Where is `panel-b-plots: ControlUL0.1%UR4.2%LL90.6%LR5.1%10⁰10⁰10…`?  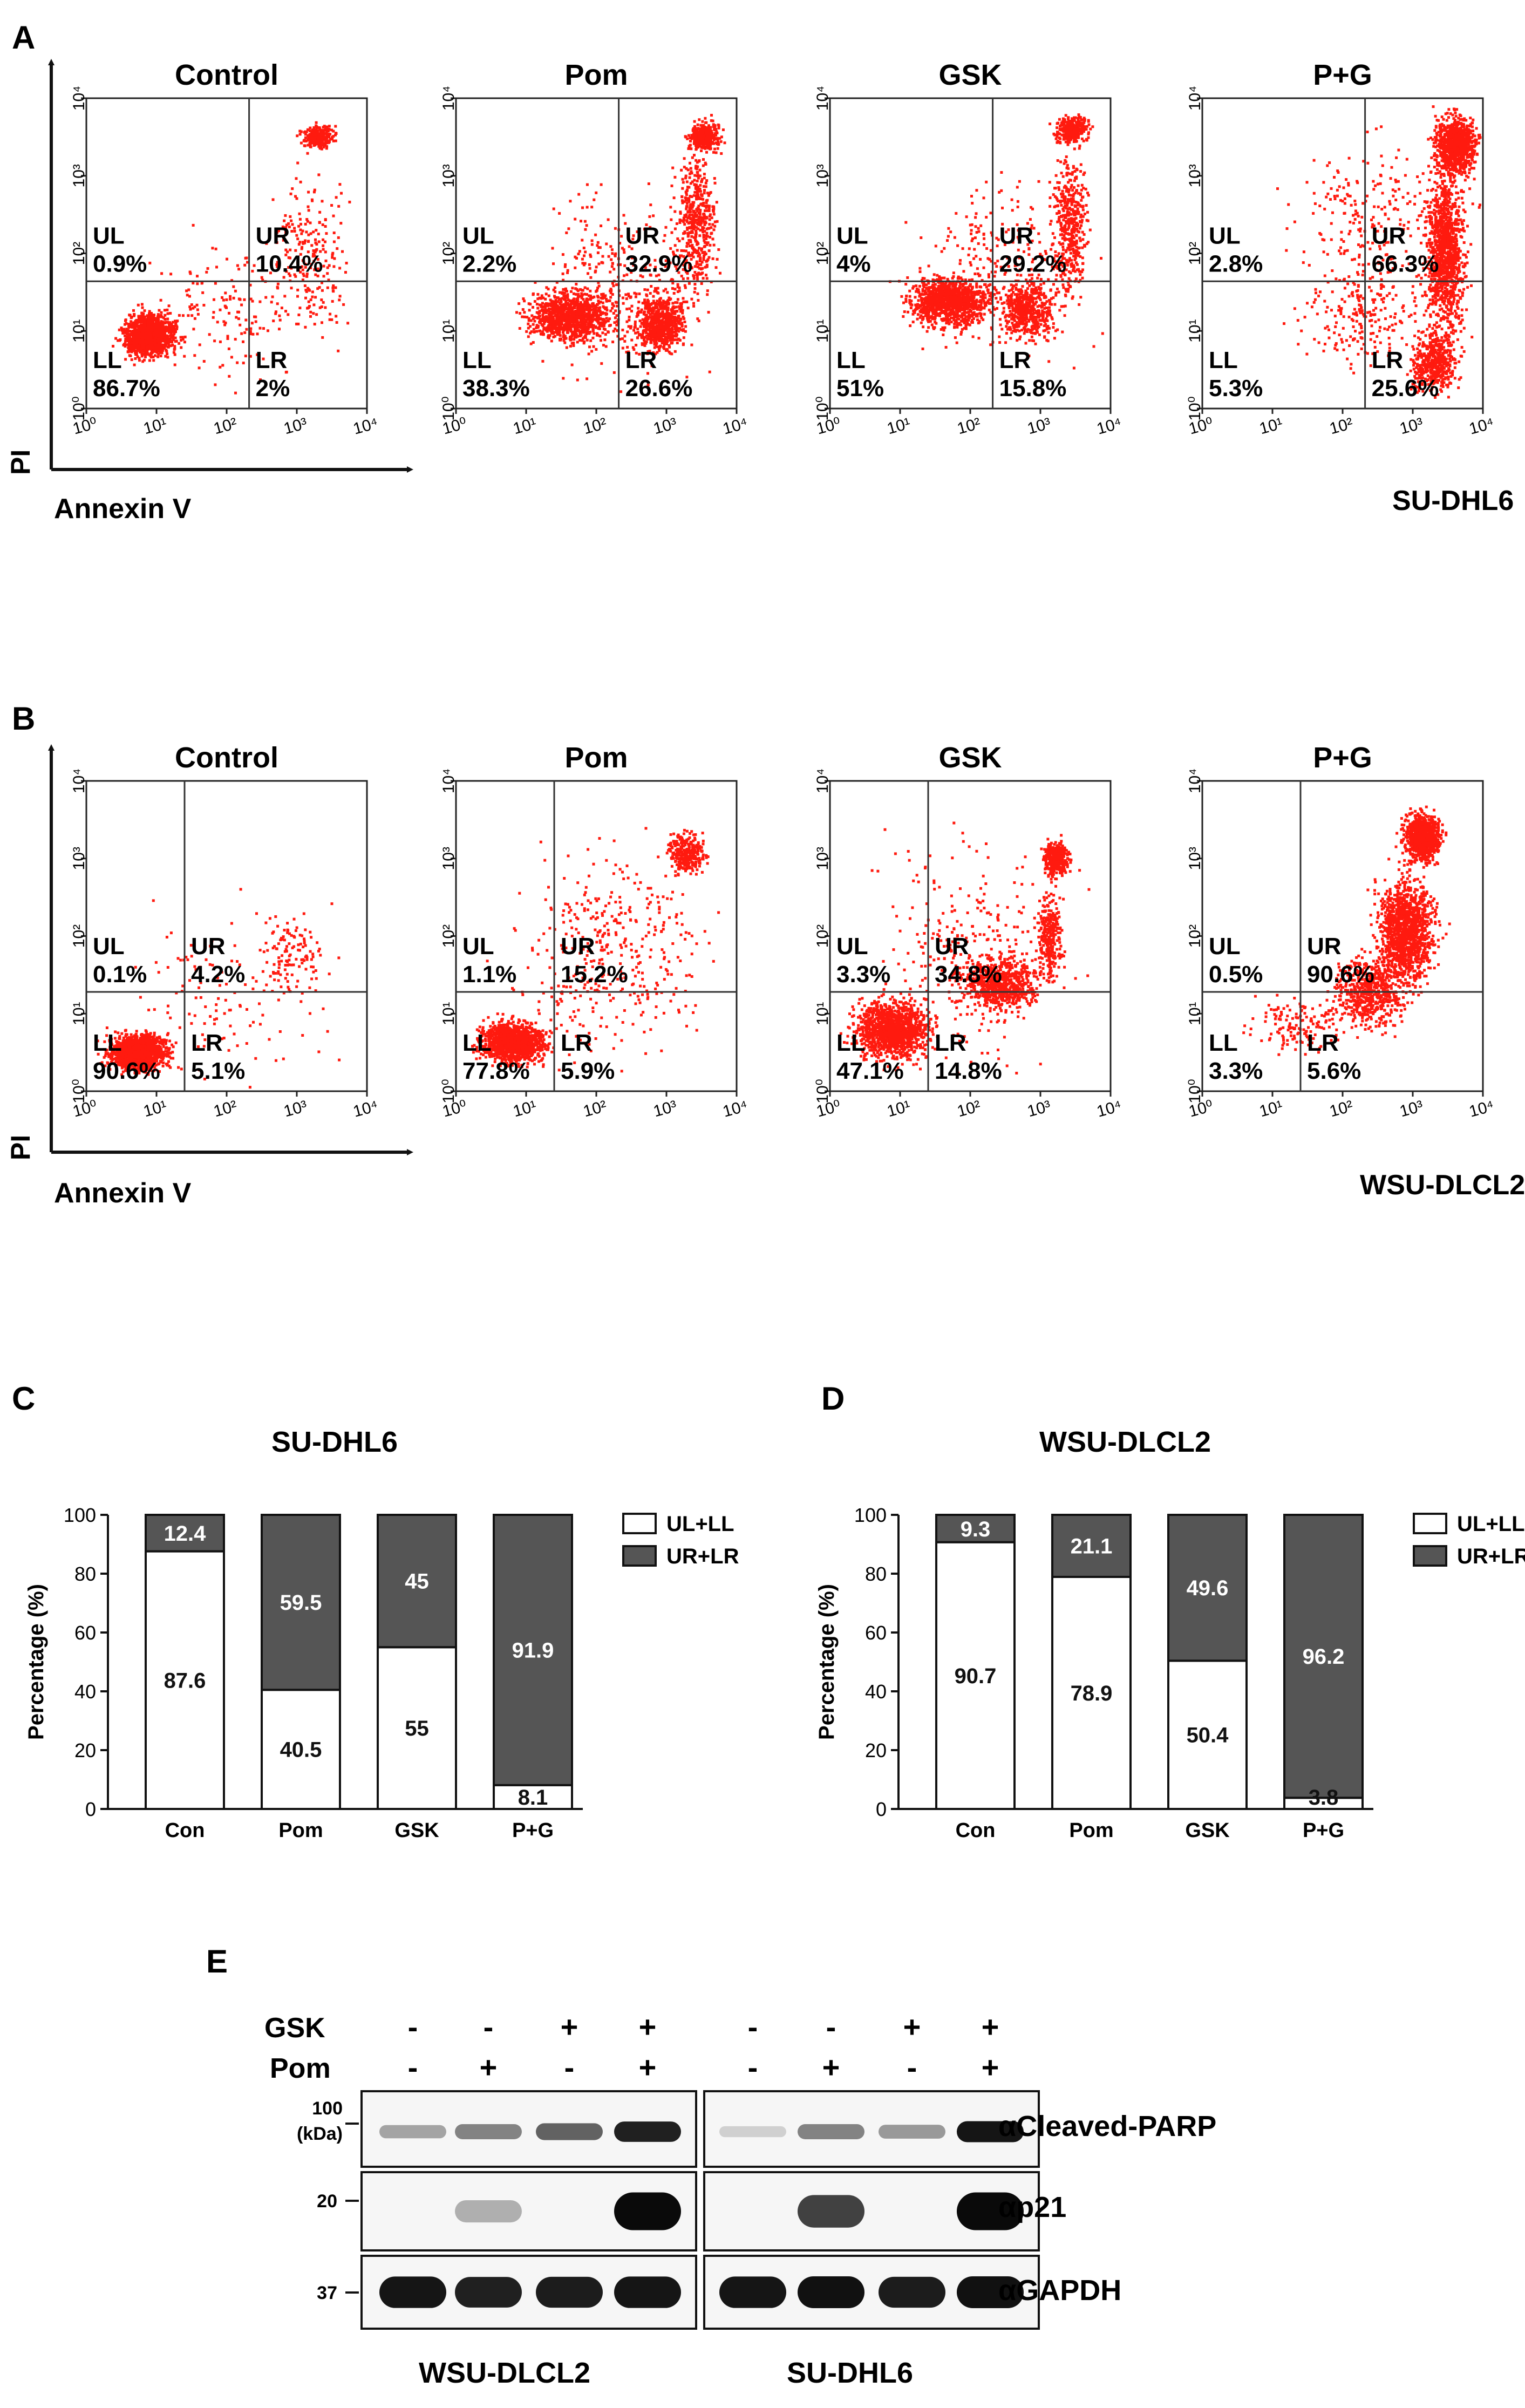
panel-b-plots: ControlUL0.1%UR4.2%LL90.6%LR5.1%10⁰10⁰10… is located at coordinates (783, 931).